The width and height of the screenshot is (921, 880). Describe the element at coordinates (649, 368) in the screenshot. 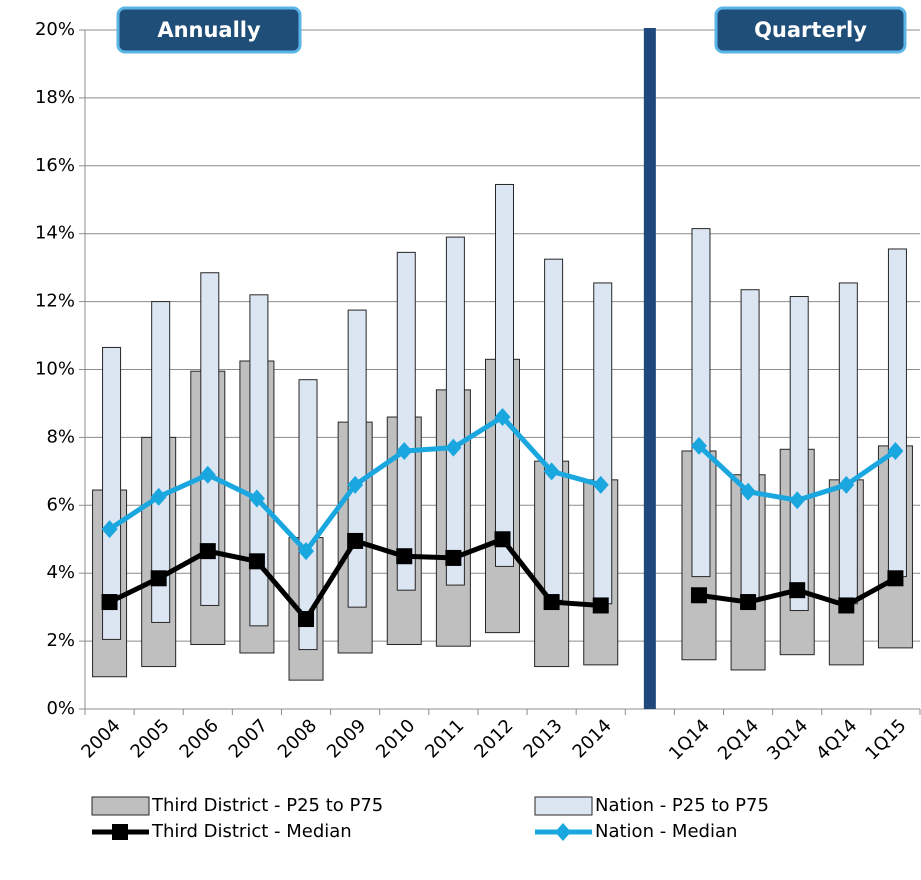

I see `divider` at that location.